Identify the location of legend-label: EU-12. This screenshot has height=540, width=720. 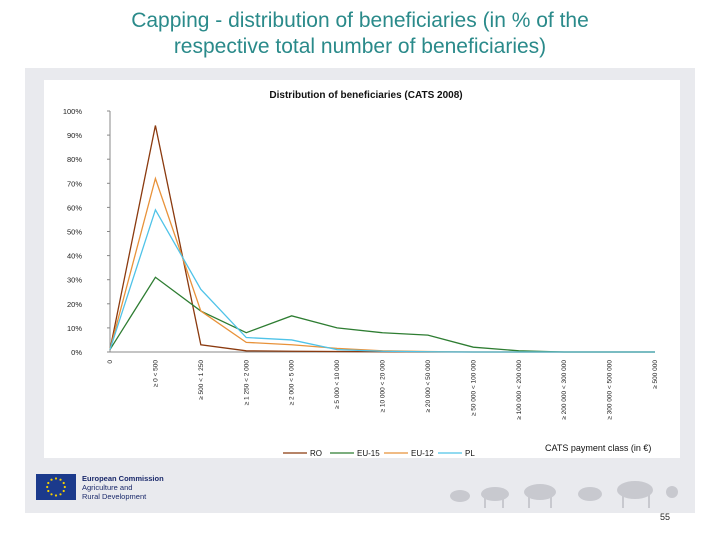
(422, 453).